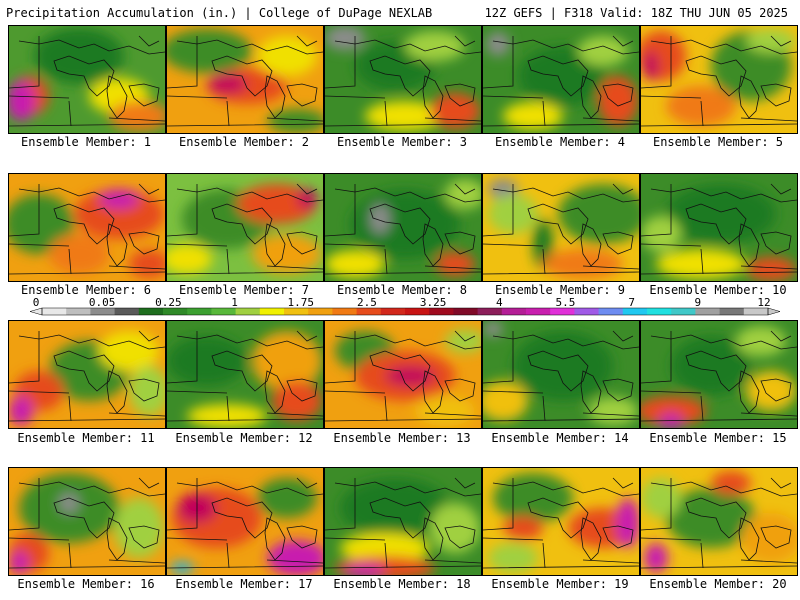  I want to click on ensemble-member-label: Ensemble Member: 6, so click(86, 290).